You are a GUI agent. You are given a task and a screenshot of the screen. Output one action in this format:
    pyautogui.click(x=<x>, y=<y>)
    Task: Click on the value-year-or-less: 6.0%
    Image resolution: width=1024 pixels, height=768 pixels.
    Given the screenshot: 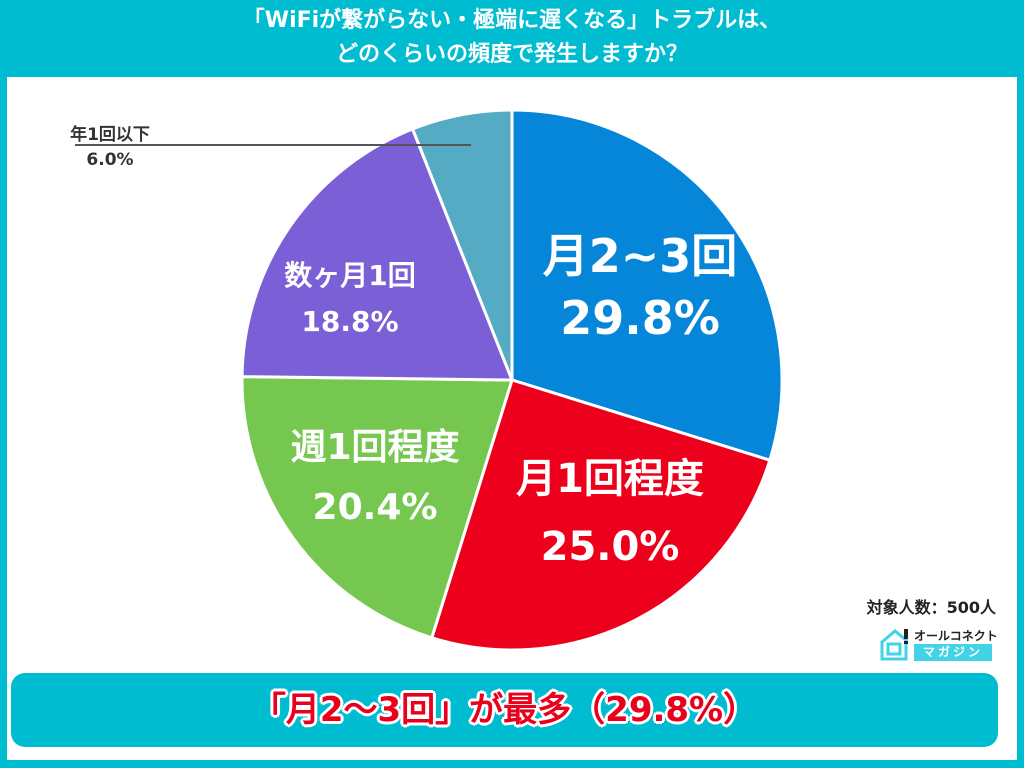 What is the action you would take?
    pyautogui.click(x=110, y=160)
    